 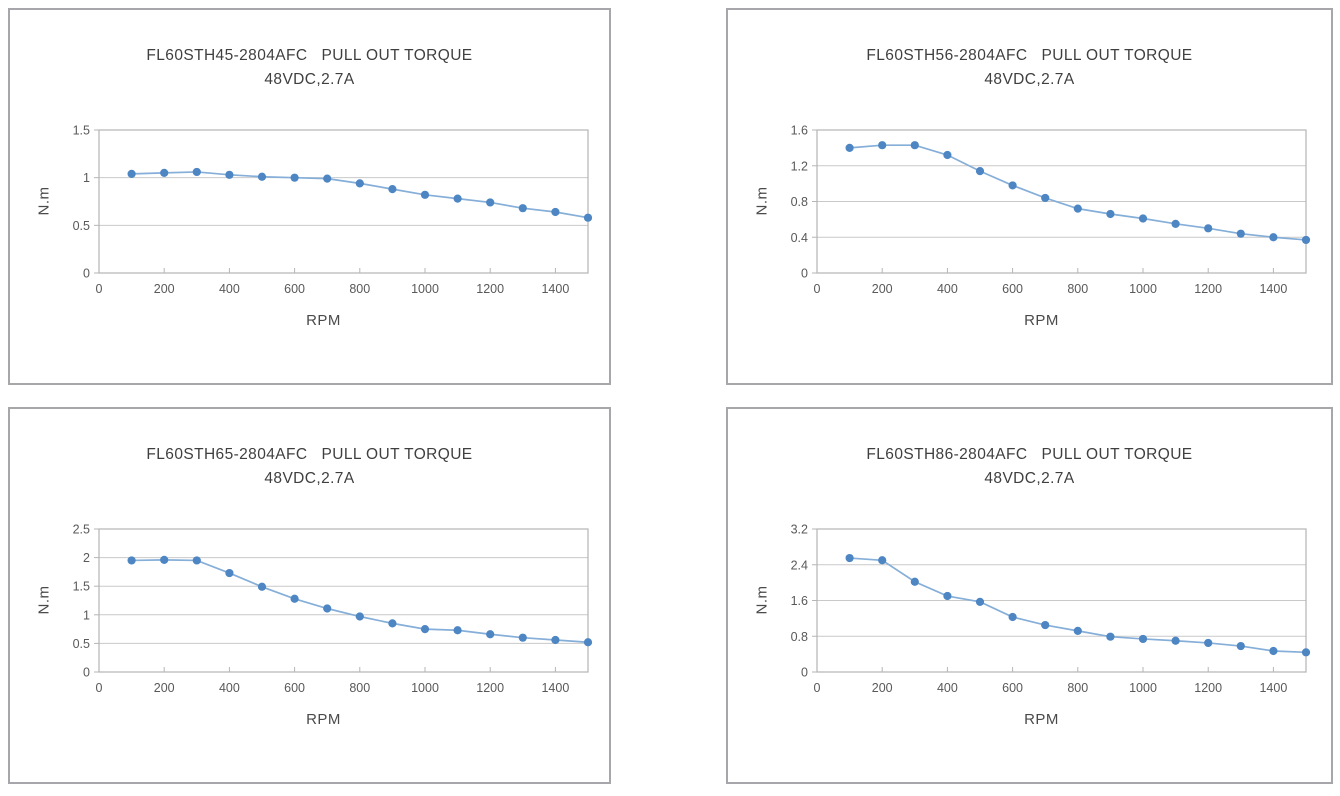 What do you see at coordinates (81, 131) in the screenshot?
I see `y-tick-label: 1.5` at bounding box center [81, 131].